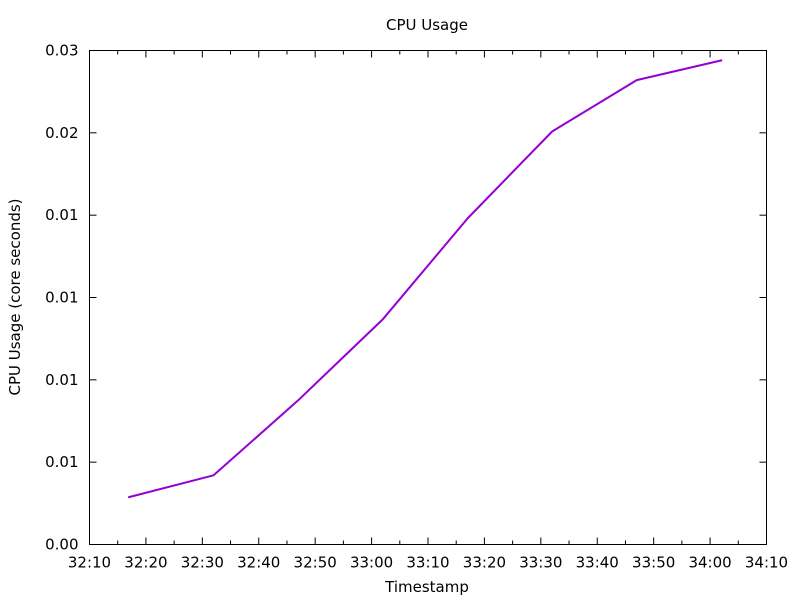 The width and height of the screenshot is (800, 600). I want to click on y-tick-label: 0.02, so click(61, 133).